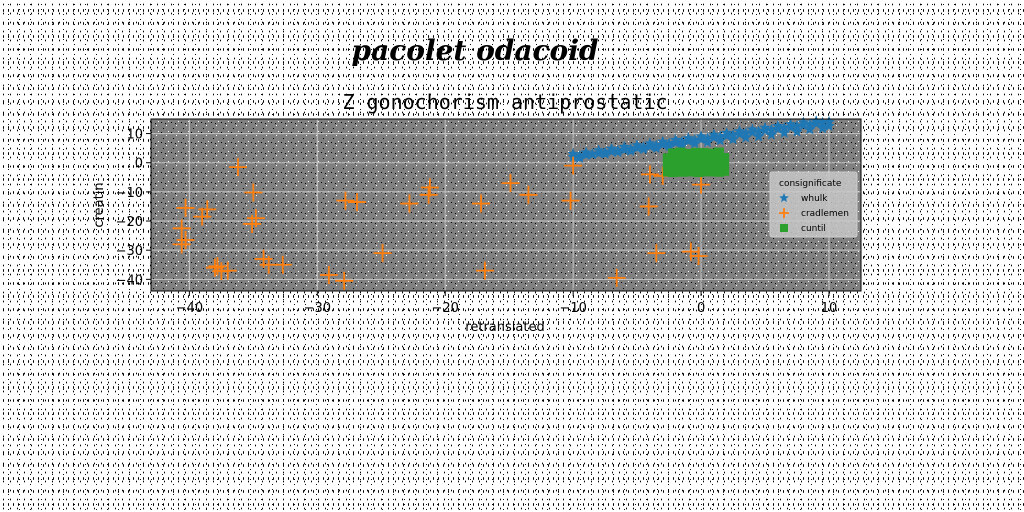 Image resolution: width=1024 pixels, height=512 pixels. I want to click on legend-label: cradlemen, so click(825, 214).